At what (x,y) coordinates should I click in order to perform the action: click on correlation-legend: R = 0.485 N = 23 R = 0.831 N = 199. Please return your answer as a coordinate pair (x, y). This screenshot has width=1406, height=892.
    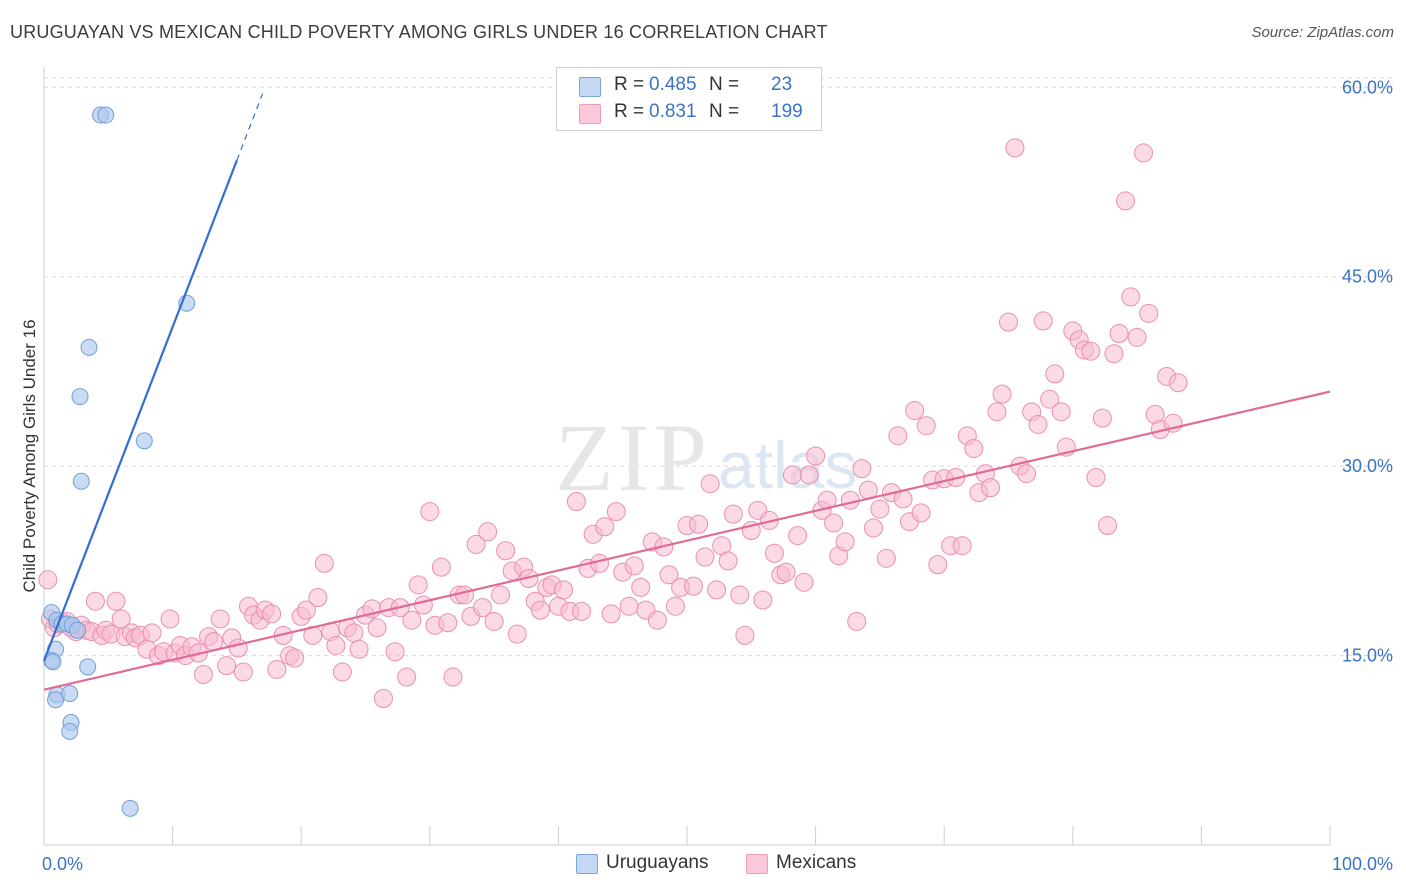
    Looking at the image, I should click on (689, 99).